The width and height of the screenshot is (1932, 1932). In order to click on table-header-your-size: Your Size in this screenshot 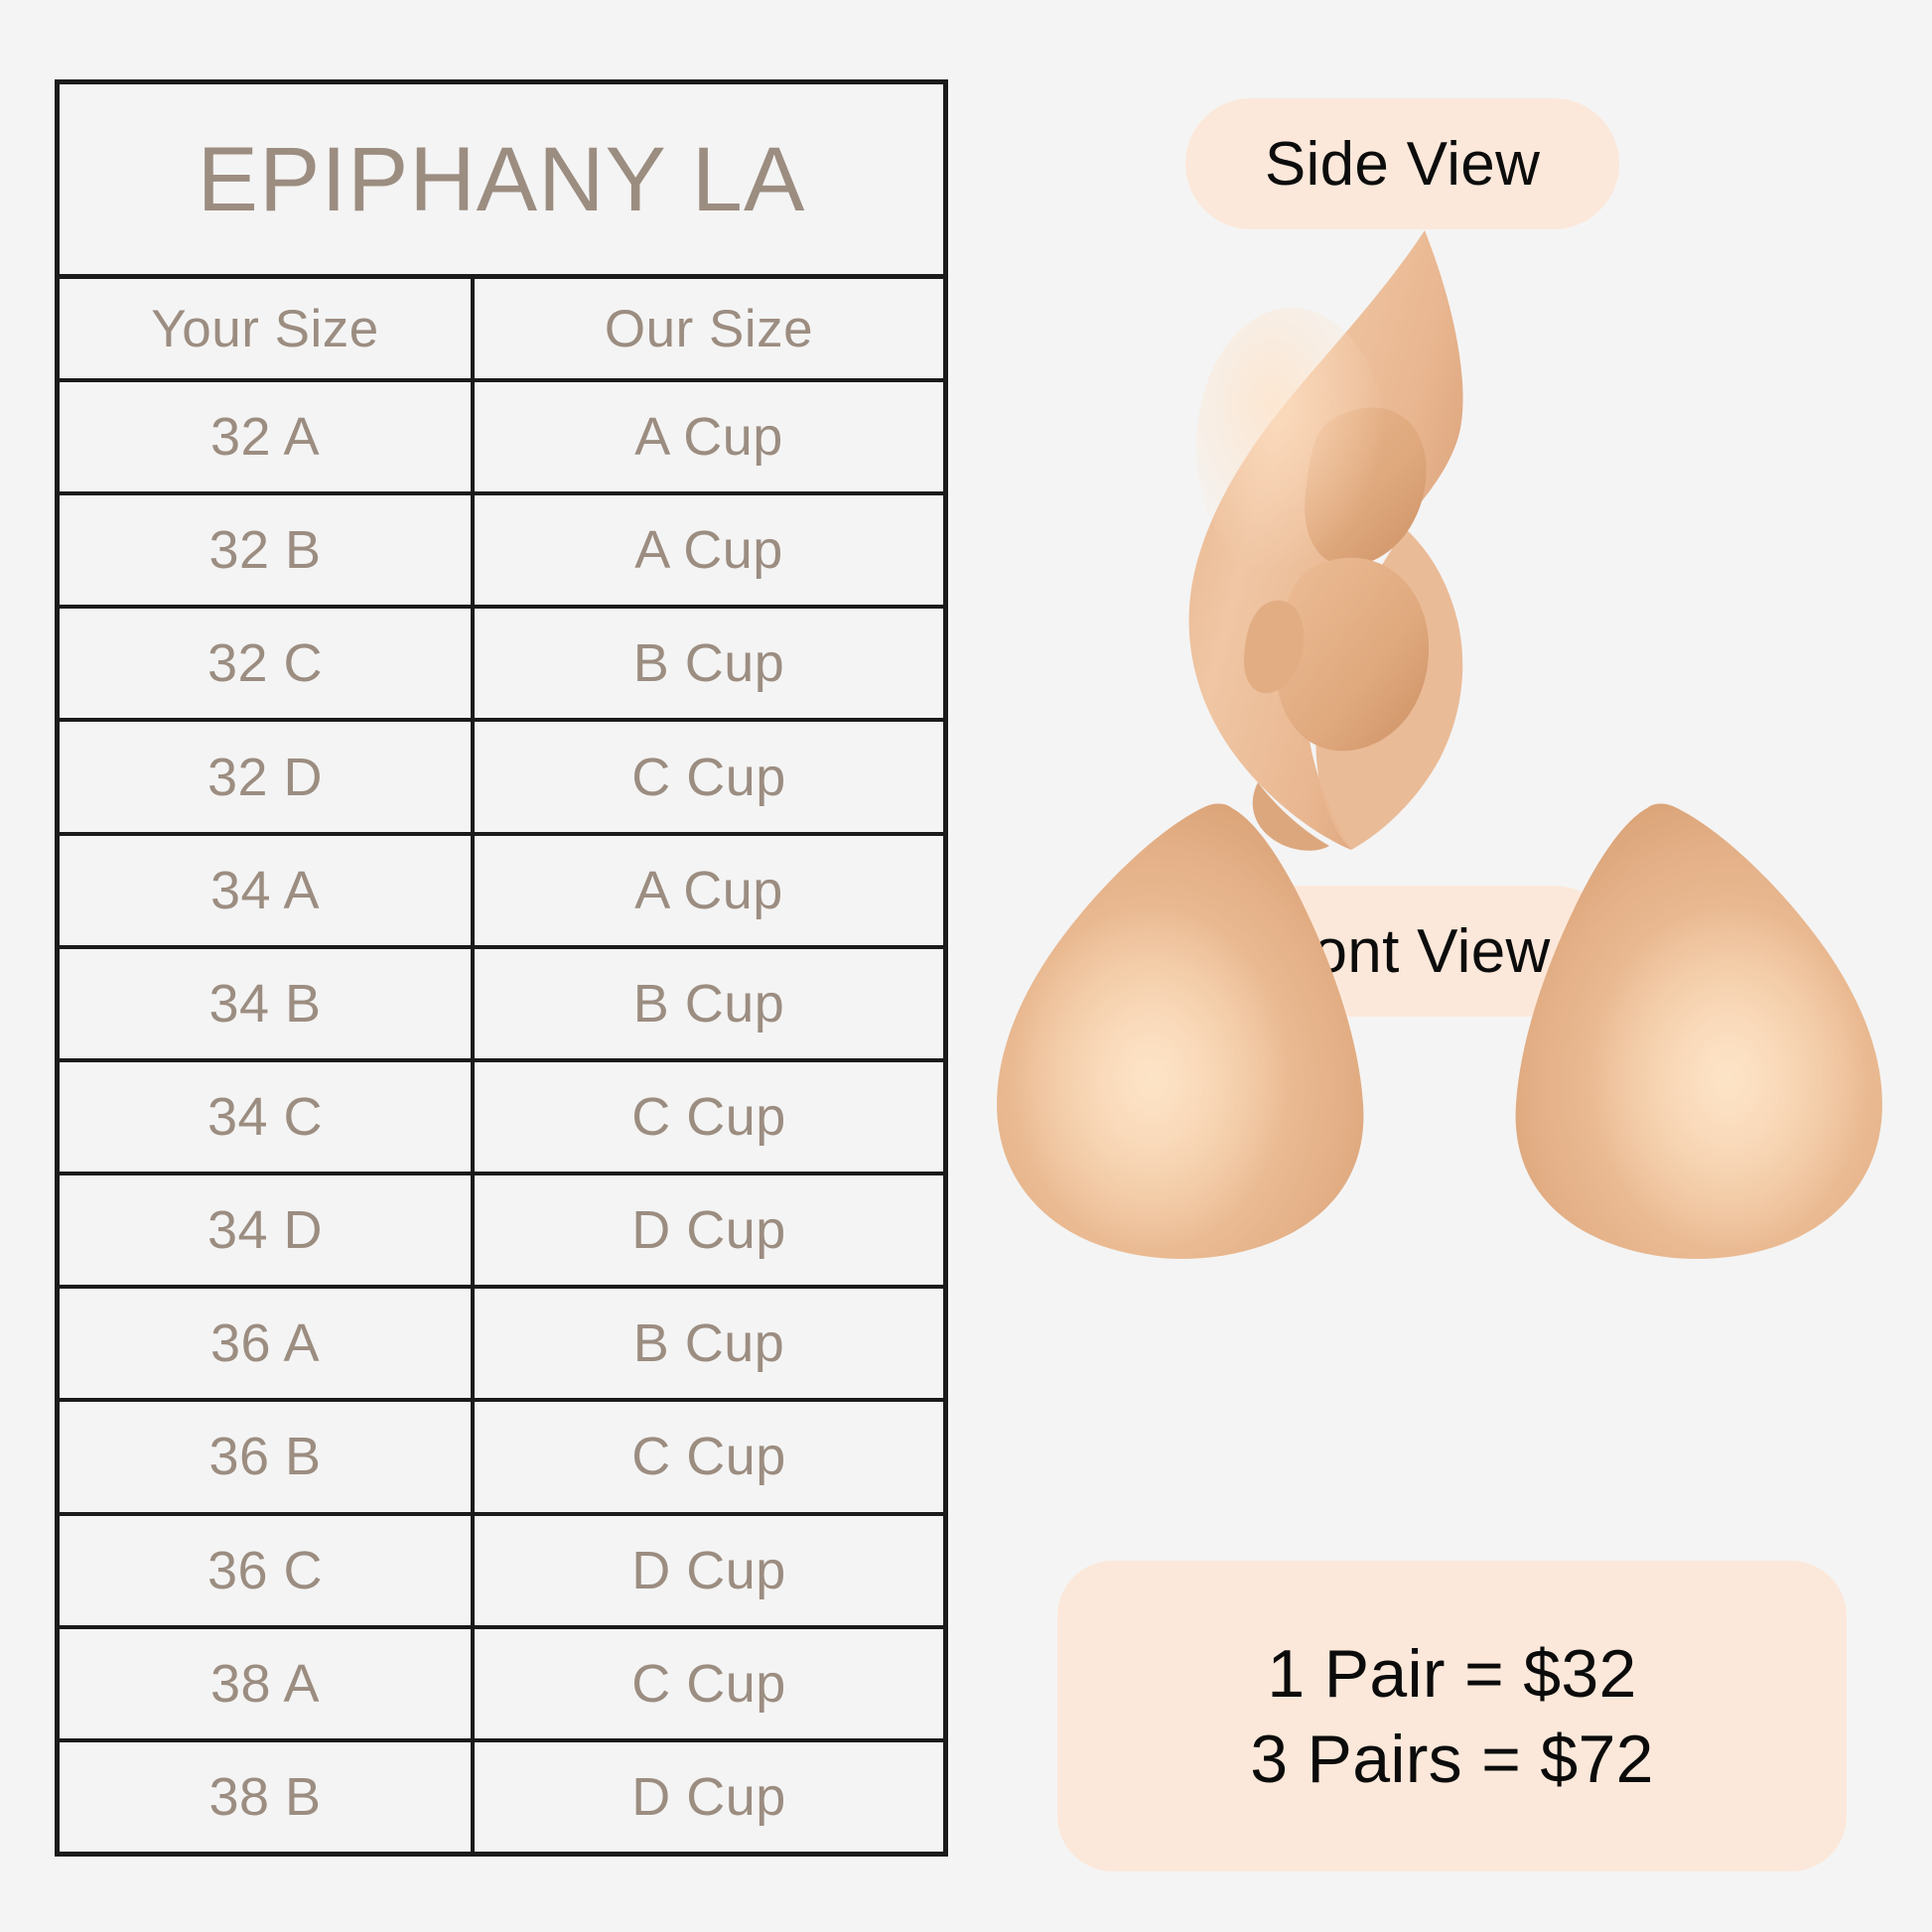, I will do `click(267, 328)`.